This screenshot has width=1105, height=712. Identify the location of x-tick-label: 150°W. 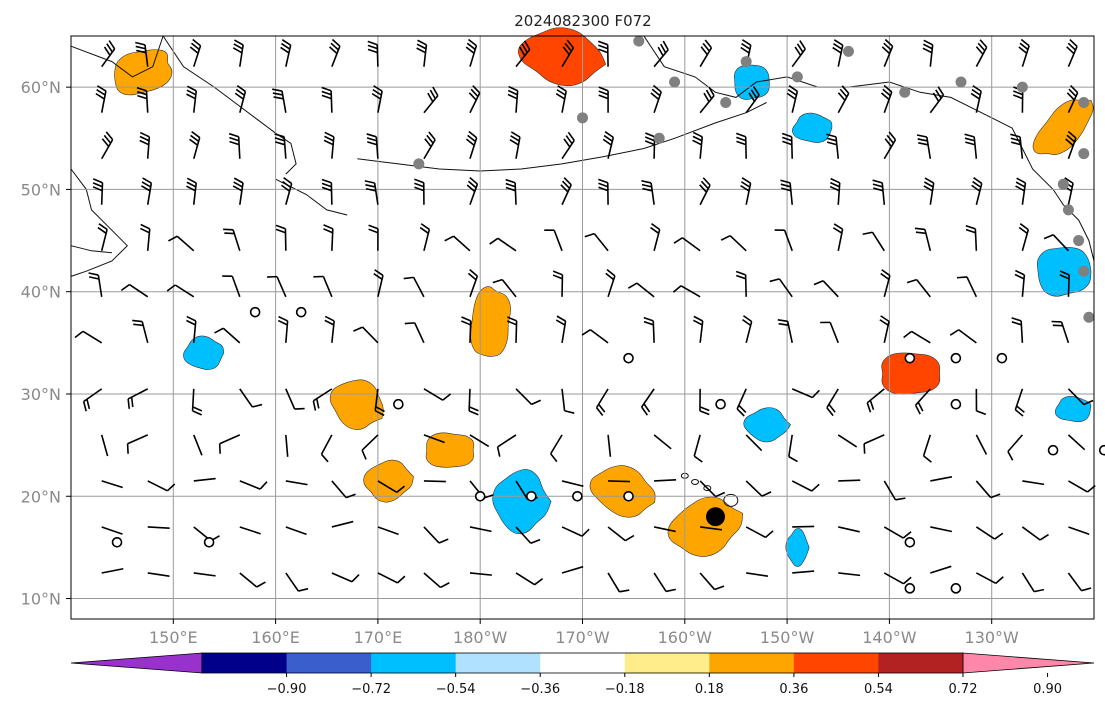
(787, 637).